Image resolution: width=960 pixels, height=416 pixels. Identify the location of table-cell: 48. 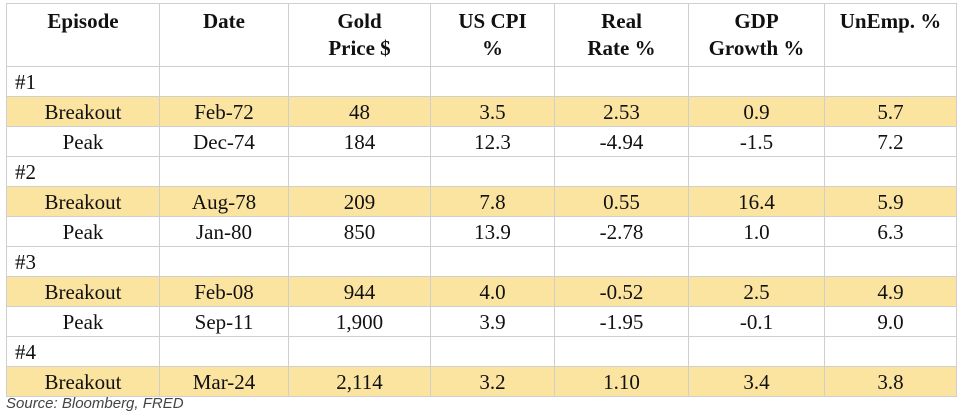
(359, 111).